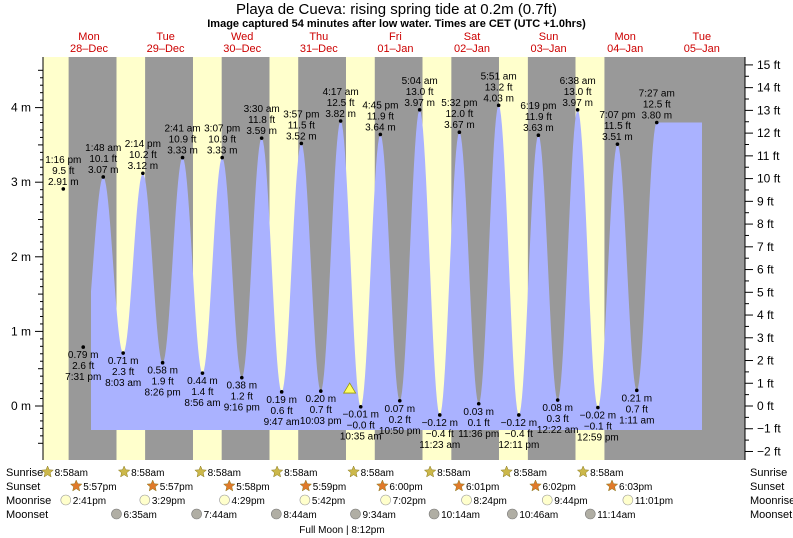  Describe the element at coordinates (202, 392) in the screenshot. I see `low-tide-feet: 1.4 ft` at that location.